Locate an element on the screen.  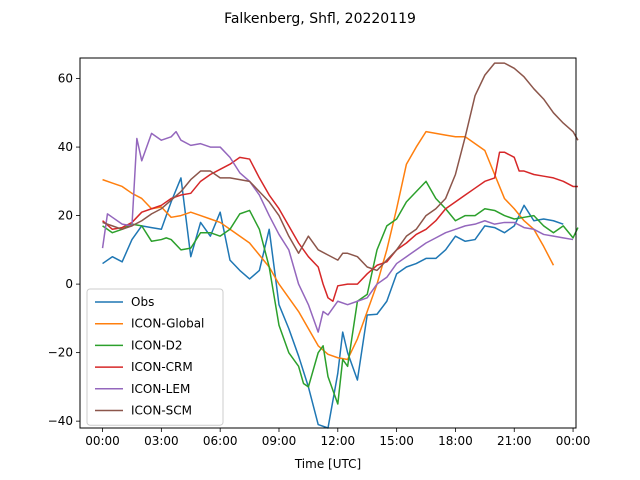
y-axis: −40 −20 0 20 40 60 is located at coordinates (64, 250).